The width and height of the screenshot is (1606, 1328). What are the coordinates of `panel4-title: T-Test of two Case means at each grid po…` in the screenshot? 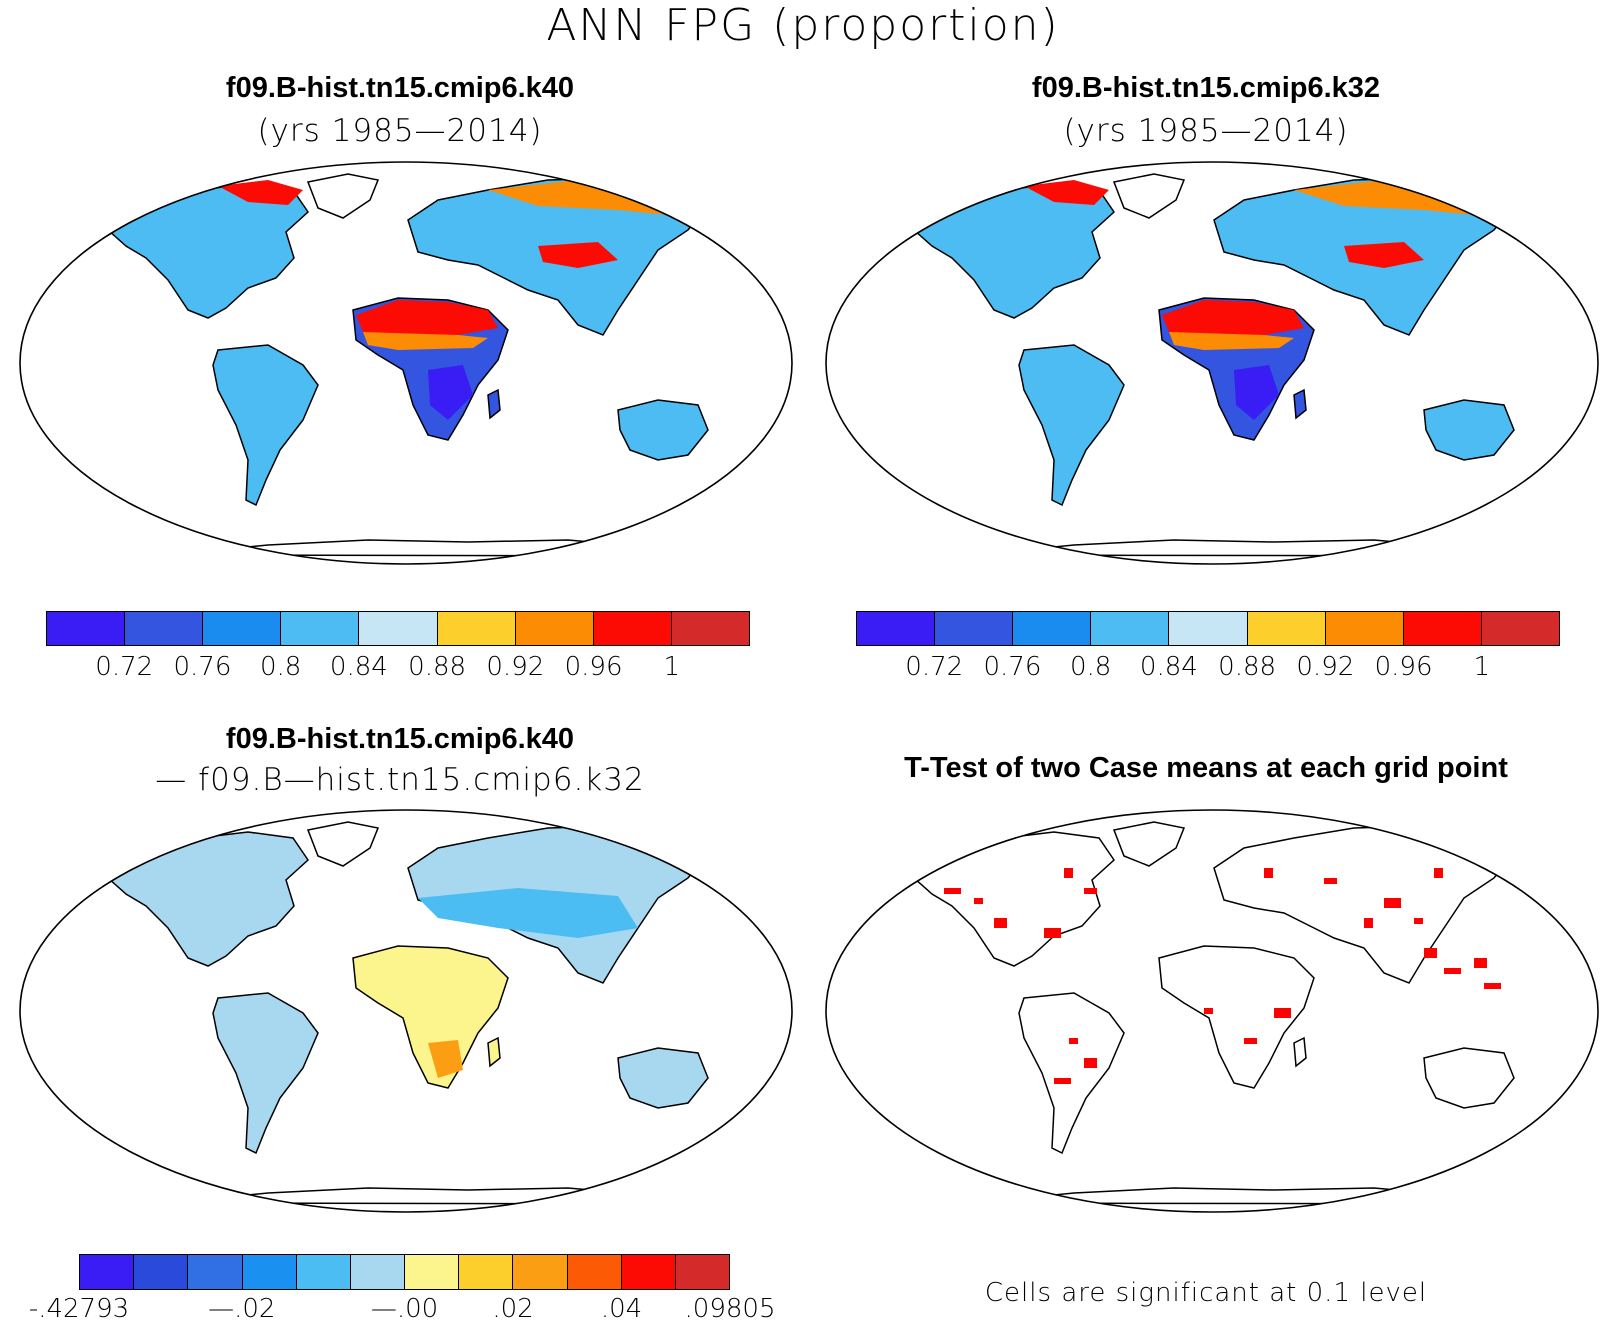 It's located at (1206, 768).